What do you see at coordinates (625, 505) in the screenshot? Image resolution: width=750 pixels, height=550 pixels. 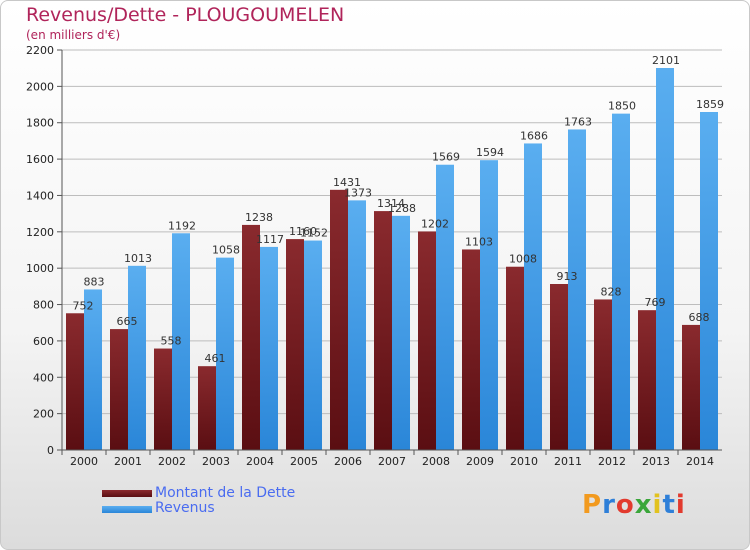 I see `logo-letter: o` at bounding box center [625, 505].